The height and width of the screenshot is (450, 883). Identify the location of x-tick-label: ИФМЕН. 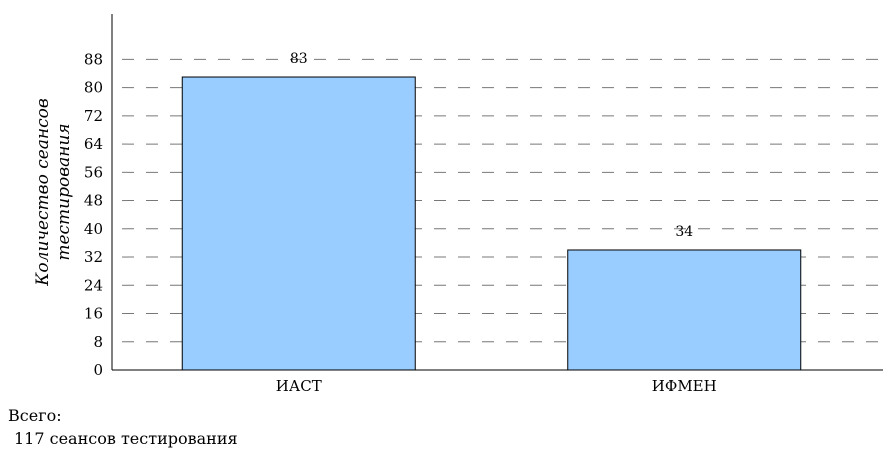
(684, 386).